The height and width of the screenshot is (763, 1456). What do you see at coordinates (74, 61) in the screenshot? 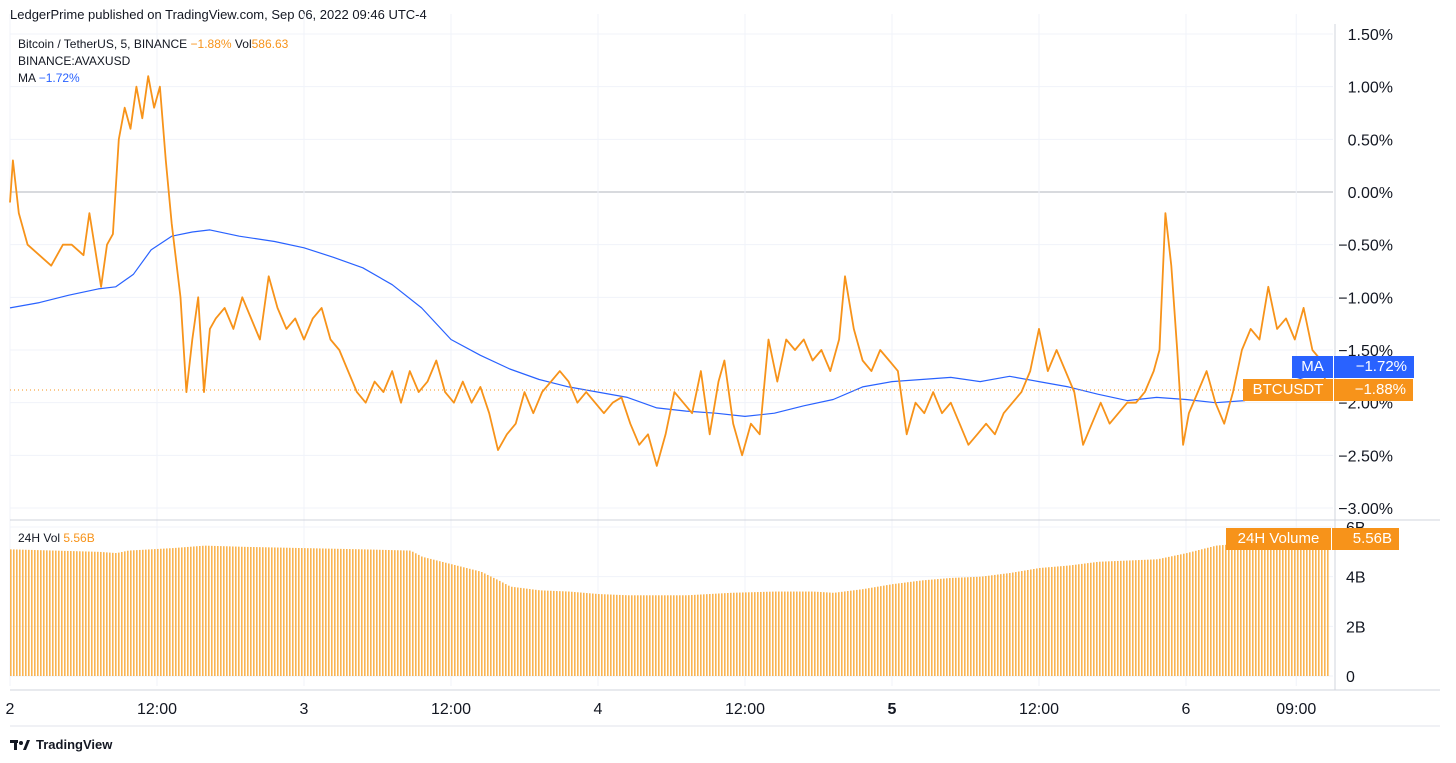
I see `legend-compare: BINANCE:AVAXUSD` at bounding box center [74, 61].